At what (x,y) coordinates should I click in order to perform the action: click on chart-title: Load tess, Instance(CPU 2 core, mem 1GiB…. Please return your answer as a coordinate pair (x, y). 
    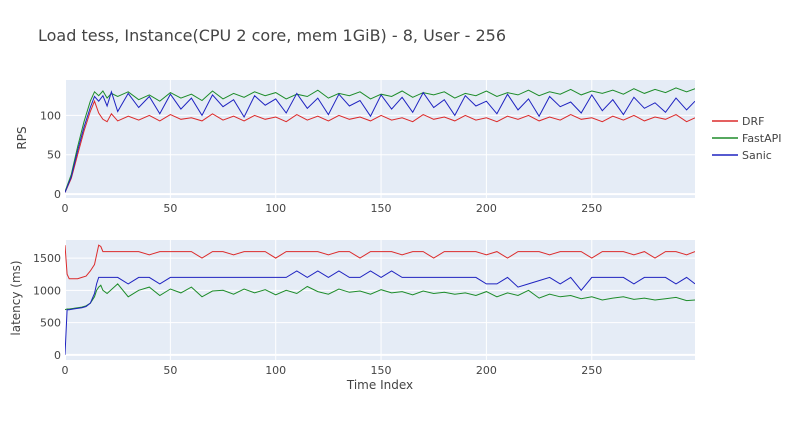
    Looking at the image, I should click on (272, 35).